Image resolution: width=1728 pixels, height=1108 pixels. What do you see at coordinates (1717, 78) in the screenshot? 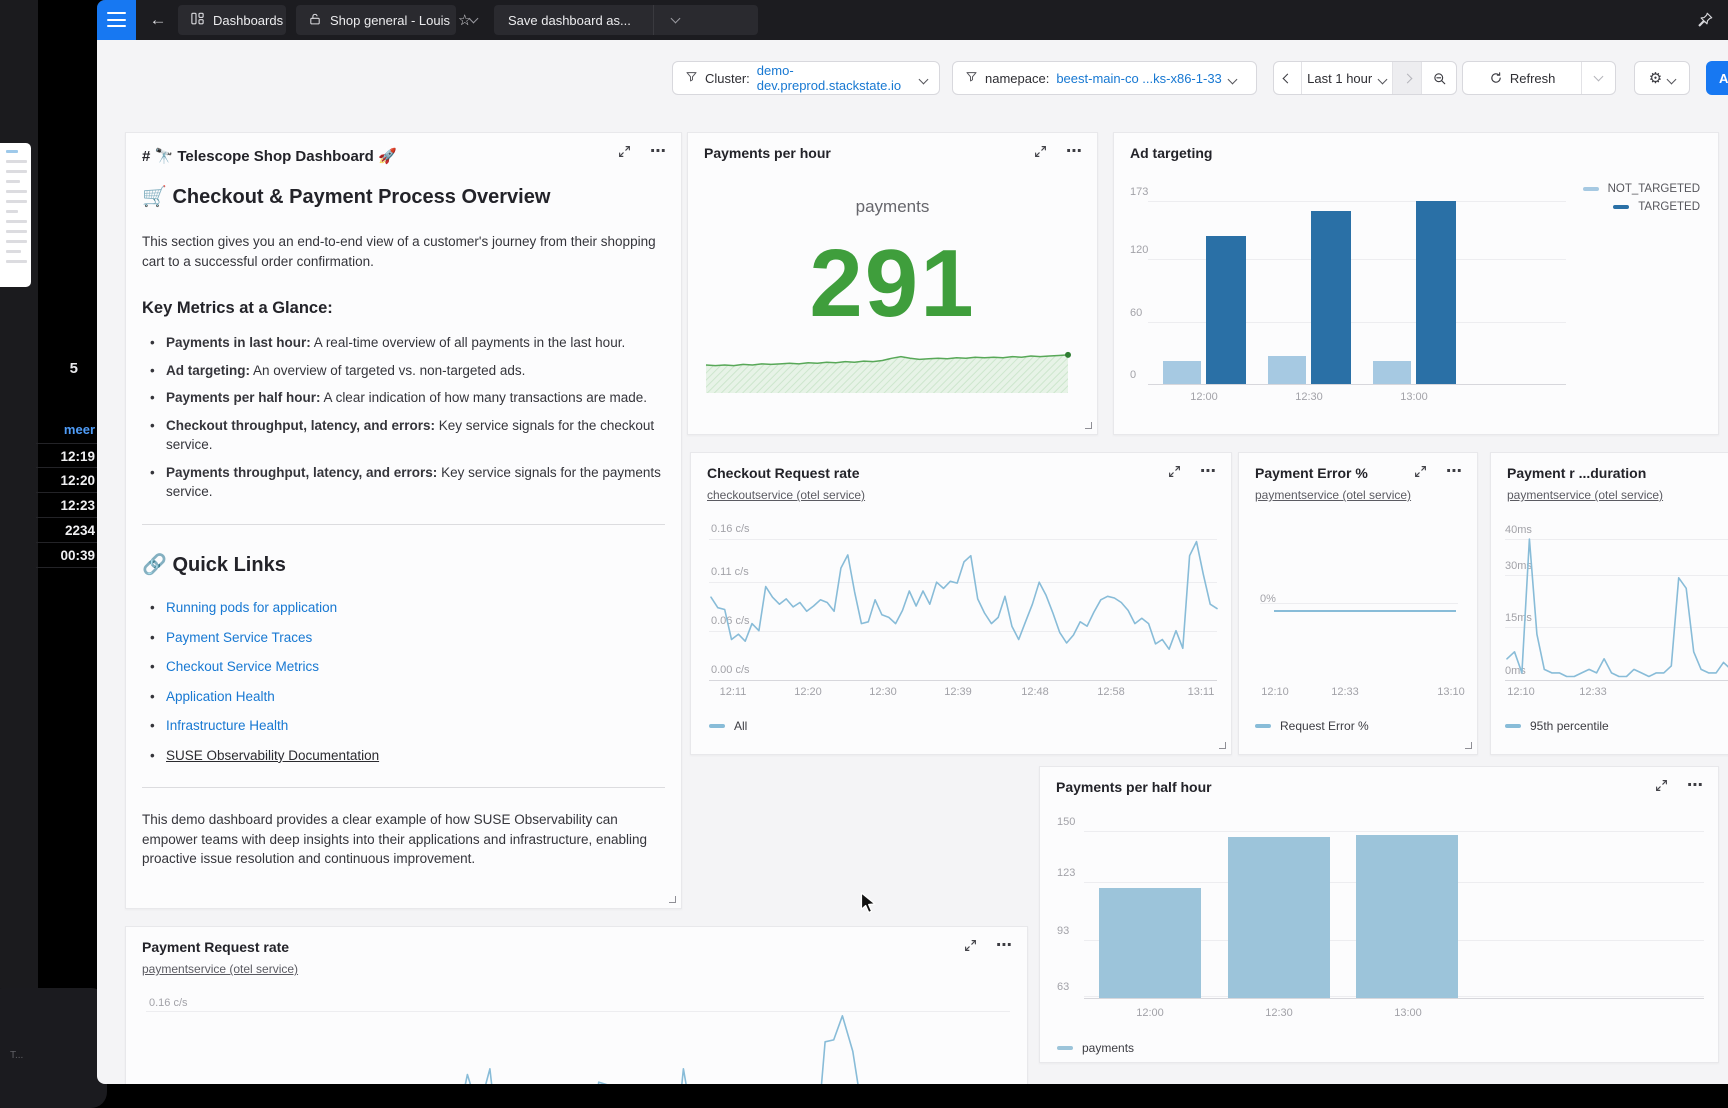
I see `add-button: A` at bounding box center [1717, 78].